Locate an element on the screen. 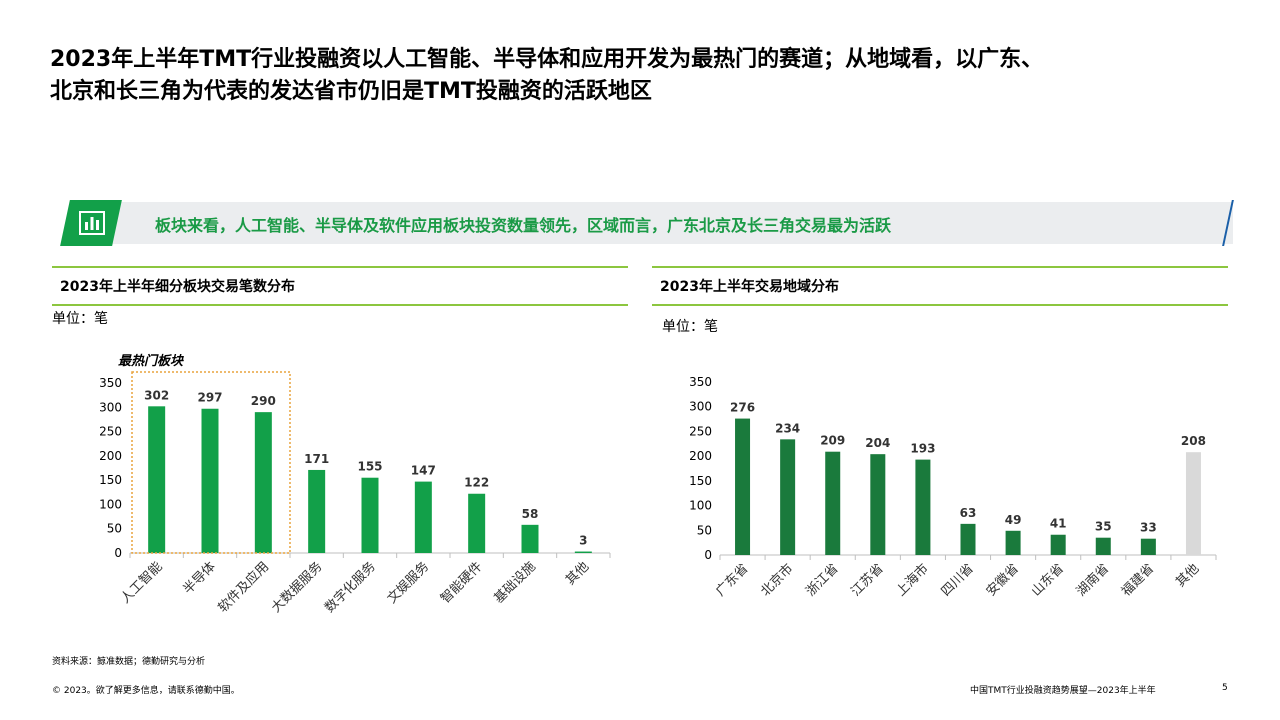  region-category-label: 四川省 is located at coordinates (958, 580).